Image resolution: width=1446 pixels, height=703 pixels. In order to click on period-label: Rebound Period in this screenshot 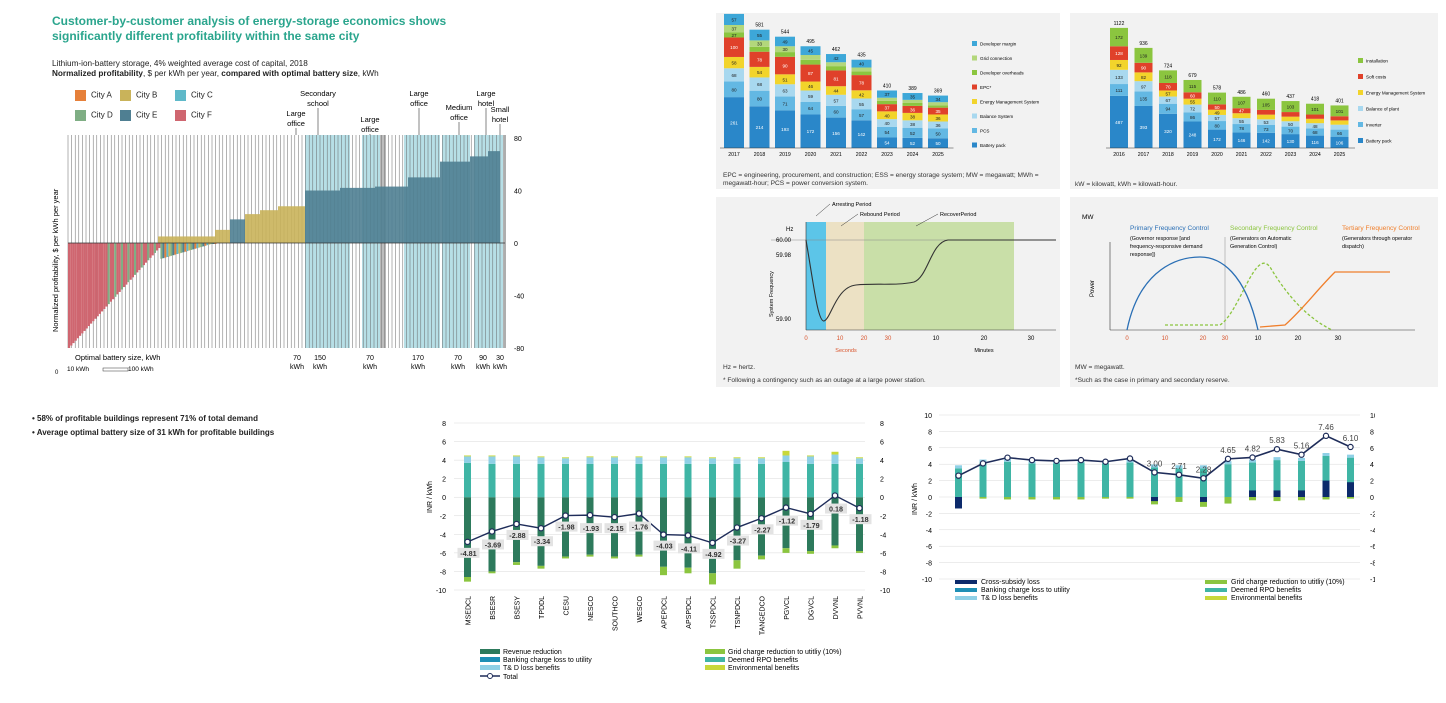, I will do `click(880, 215)`.